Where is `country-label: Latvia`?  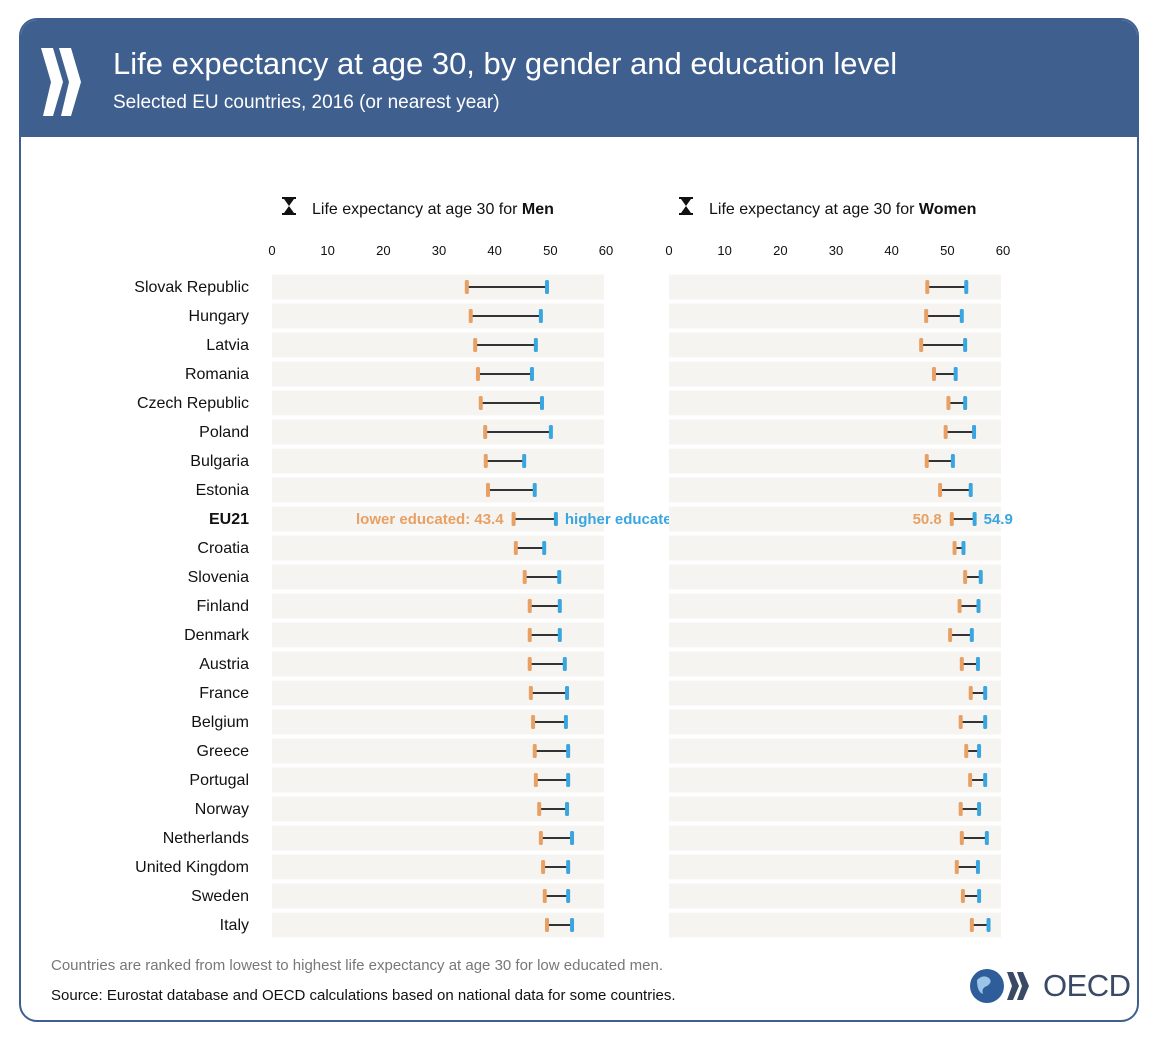 country-label: Latvia is located at coordinates (227, 345).